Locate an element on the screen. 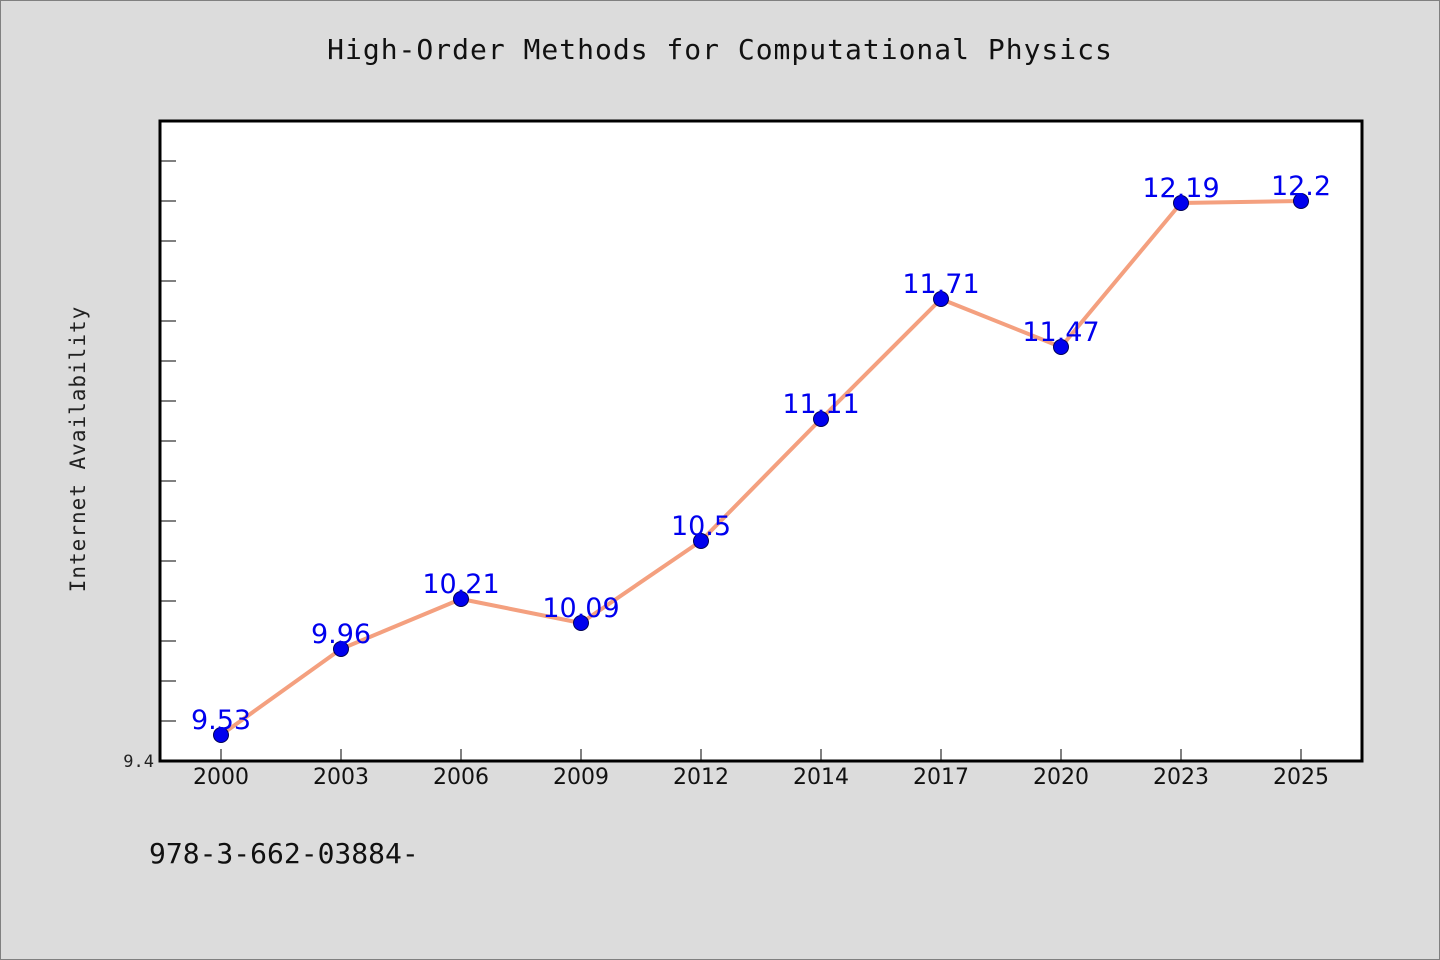 The width and height of the screenshot is (1440, 960). data-label: 10.21 is located at coordinates (460, 584).